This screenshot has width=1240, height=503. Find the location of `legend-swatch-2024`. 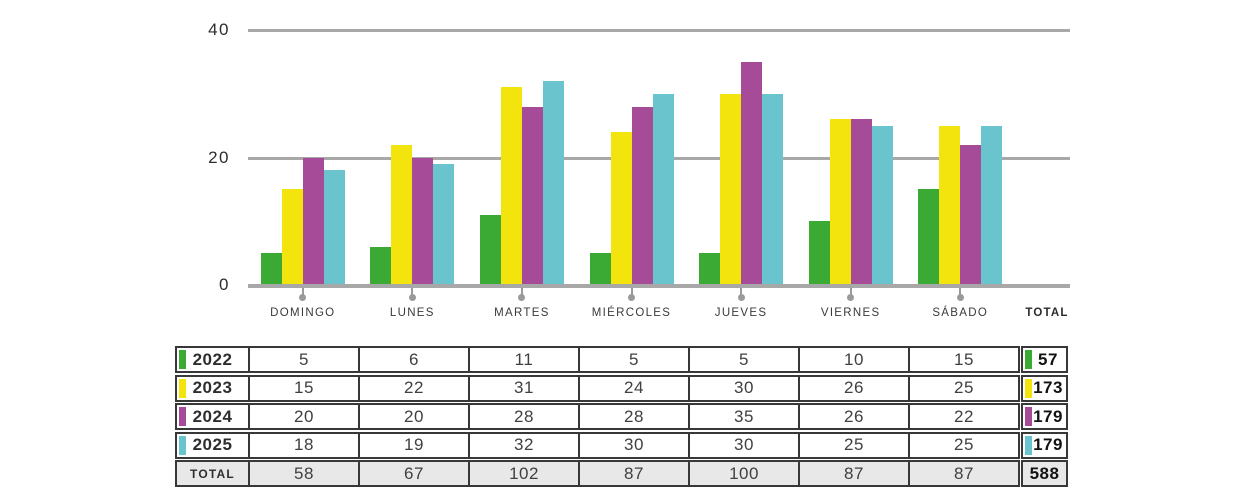

legend-swatch-2024 is located at coordinates (182, 416).